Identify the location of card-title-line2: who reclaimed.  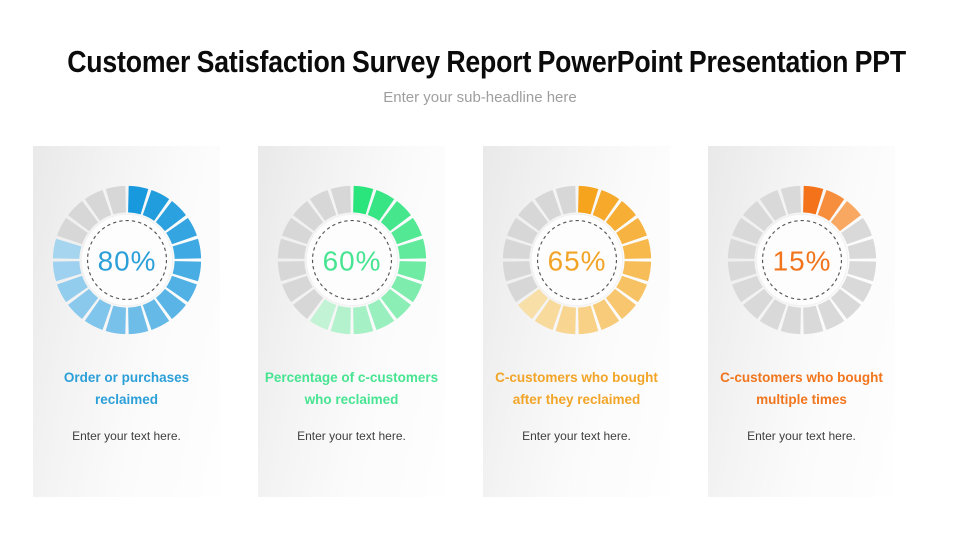
(351, 399).